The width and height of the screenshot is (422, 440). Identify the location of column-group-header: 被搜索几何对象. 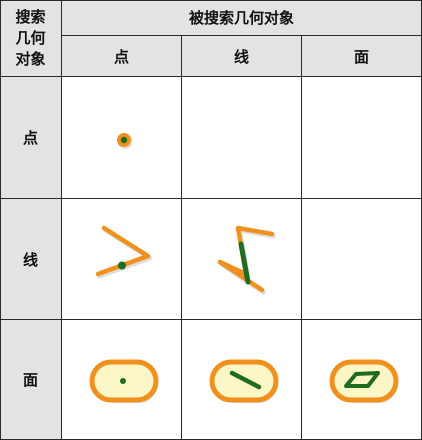
(242, 18).